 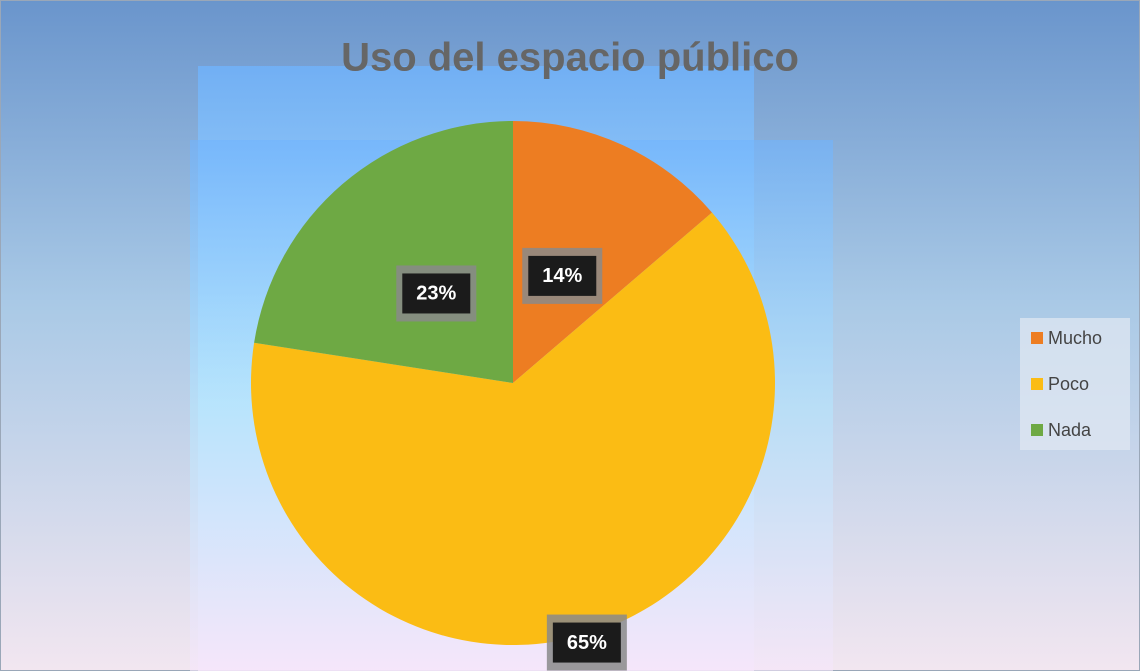 I want to click on data-label: 65%, so click(x=587, y=643).